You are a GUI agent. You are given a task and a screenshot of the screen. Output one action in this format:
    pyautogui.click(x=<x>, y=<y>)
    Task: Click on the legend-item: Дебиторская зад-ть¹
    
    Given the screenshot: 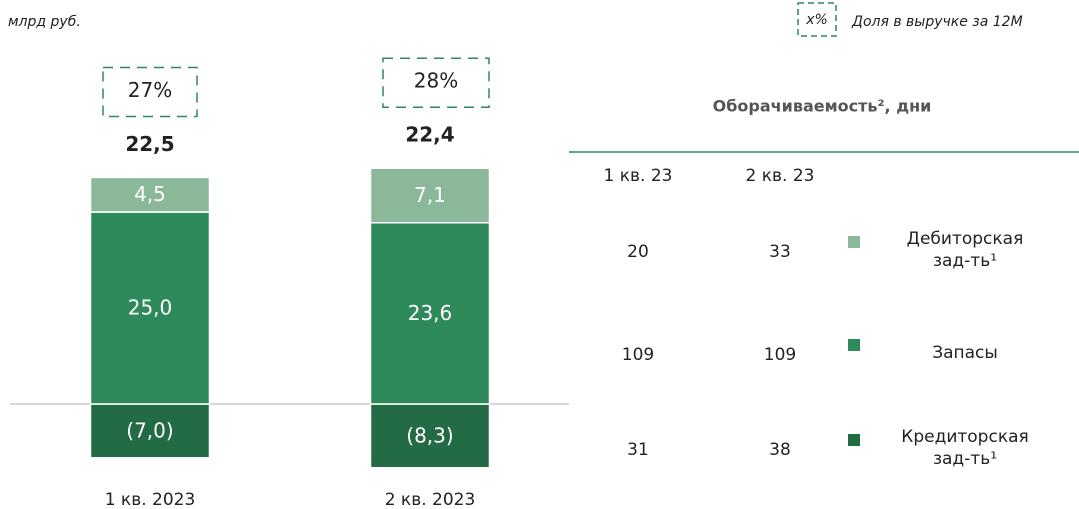 What is the action you would take?
    pyautogui.click(x=965, y=250)
    